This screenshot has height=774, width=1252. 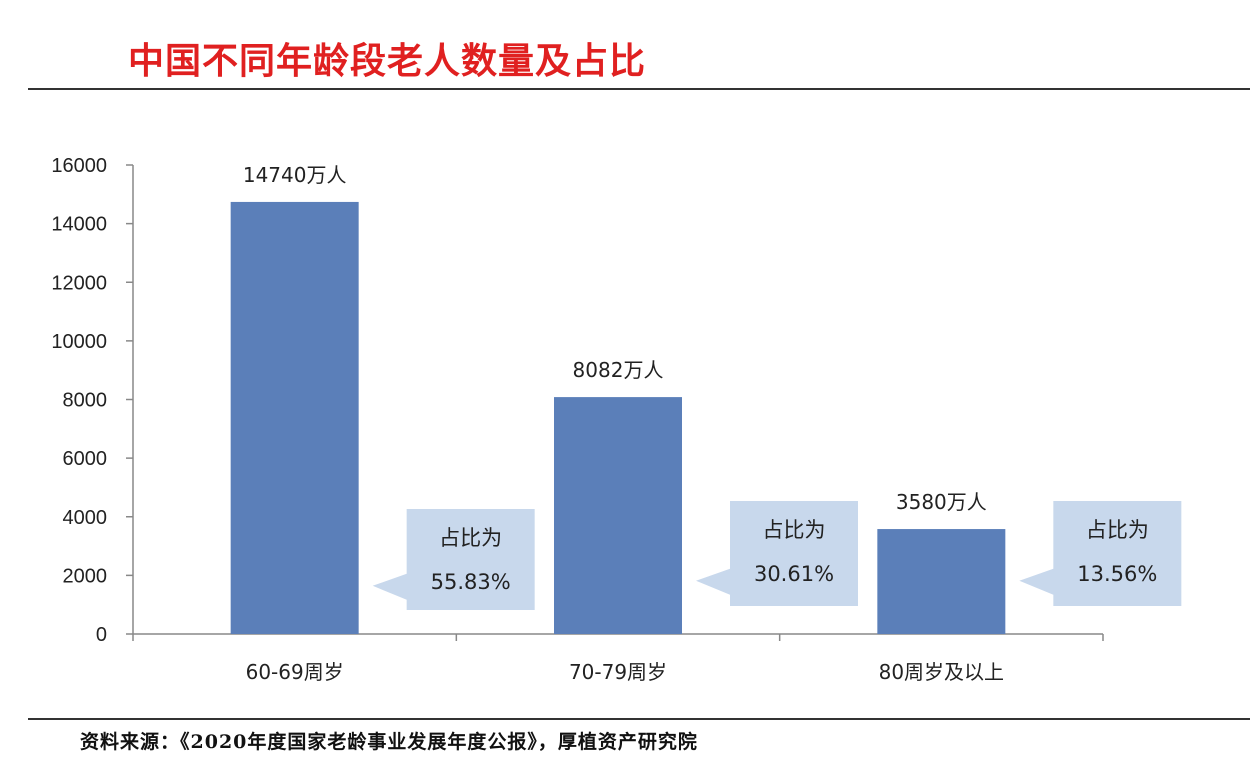 What do you see at coordinates (85, 459) in the screenshot?
I see `y-tick-label: 6000` at bounding box center [85, 459].